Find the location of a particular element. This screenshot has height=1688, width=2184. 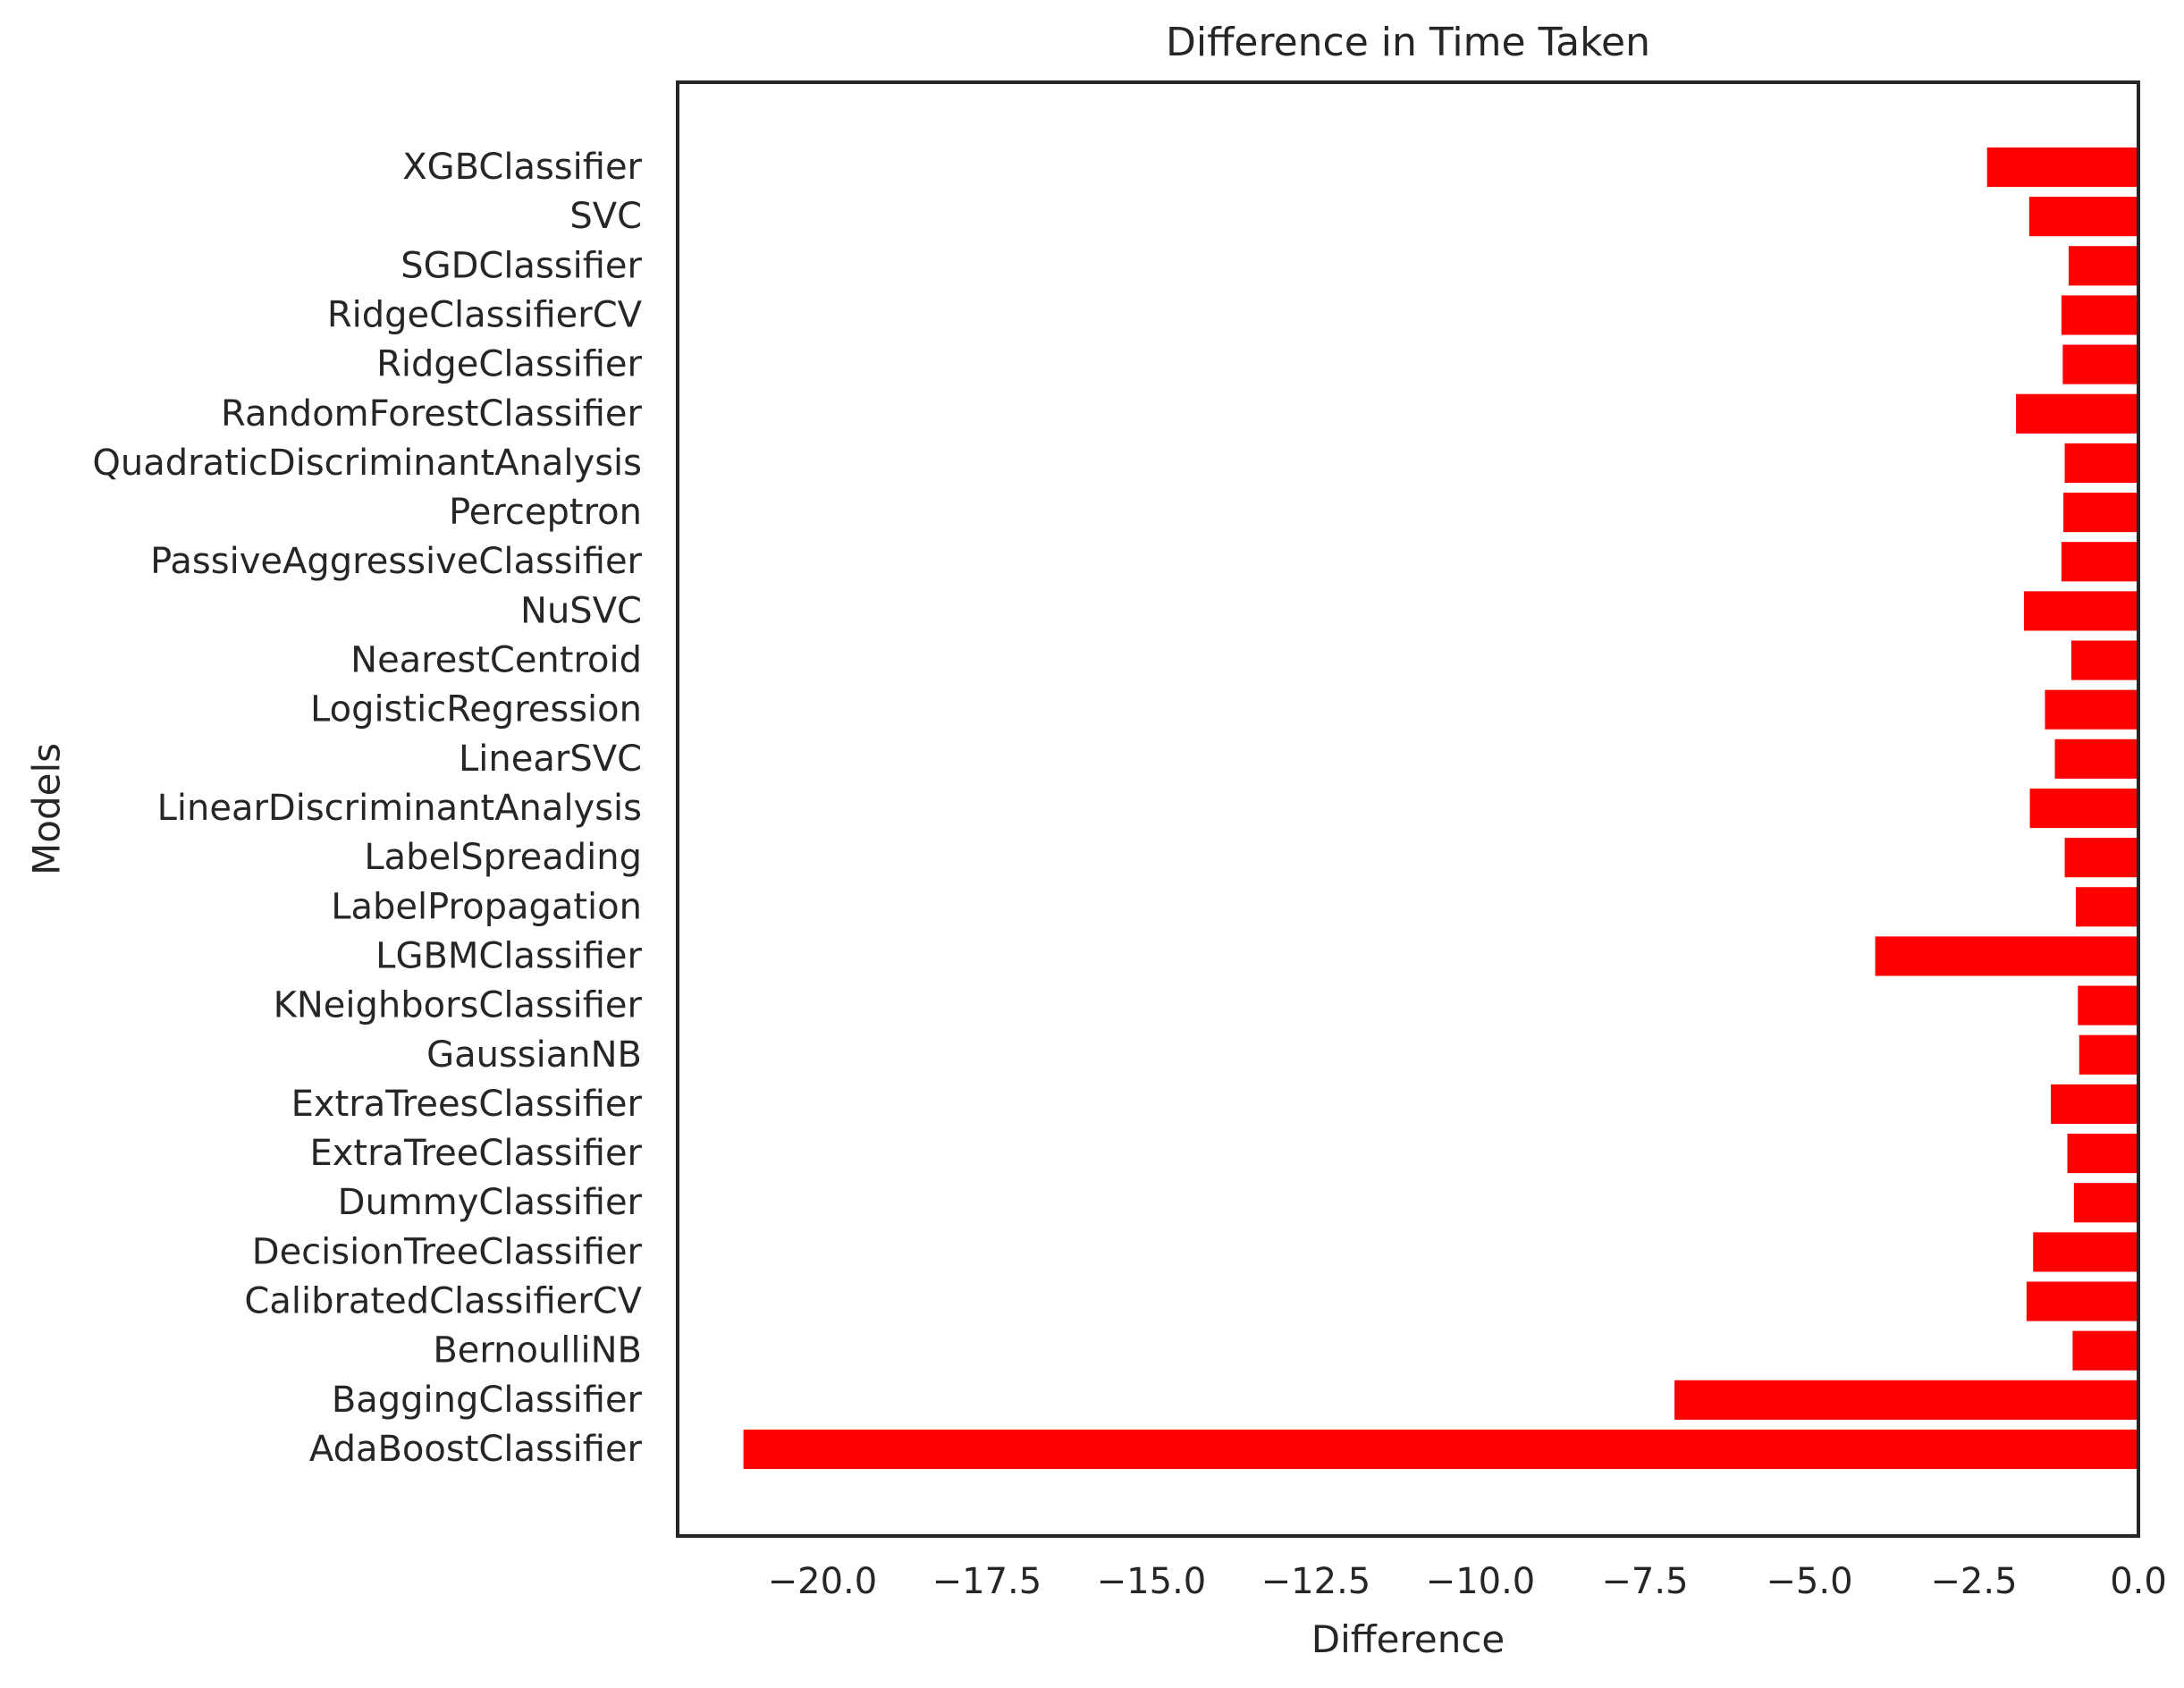

y-tick-label: LGBMClassifier is located at coordinates (508, 955).